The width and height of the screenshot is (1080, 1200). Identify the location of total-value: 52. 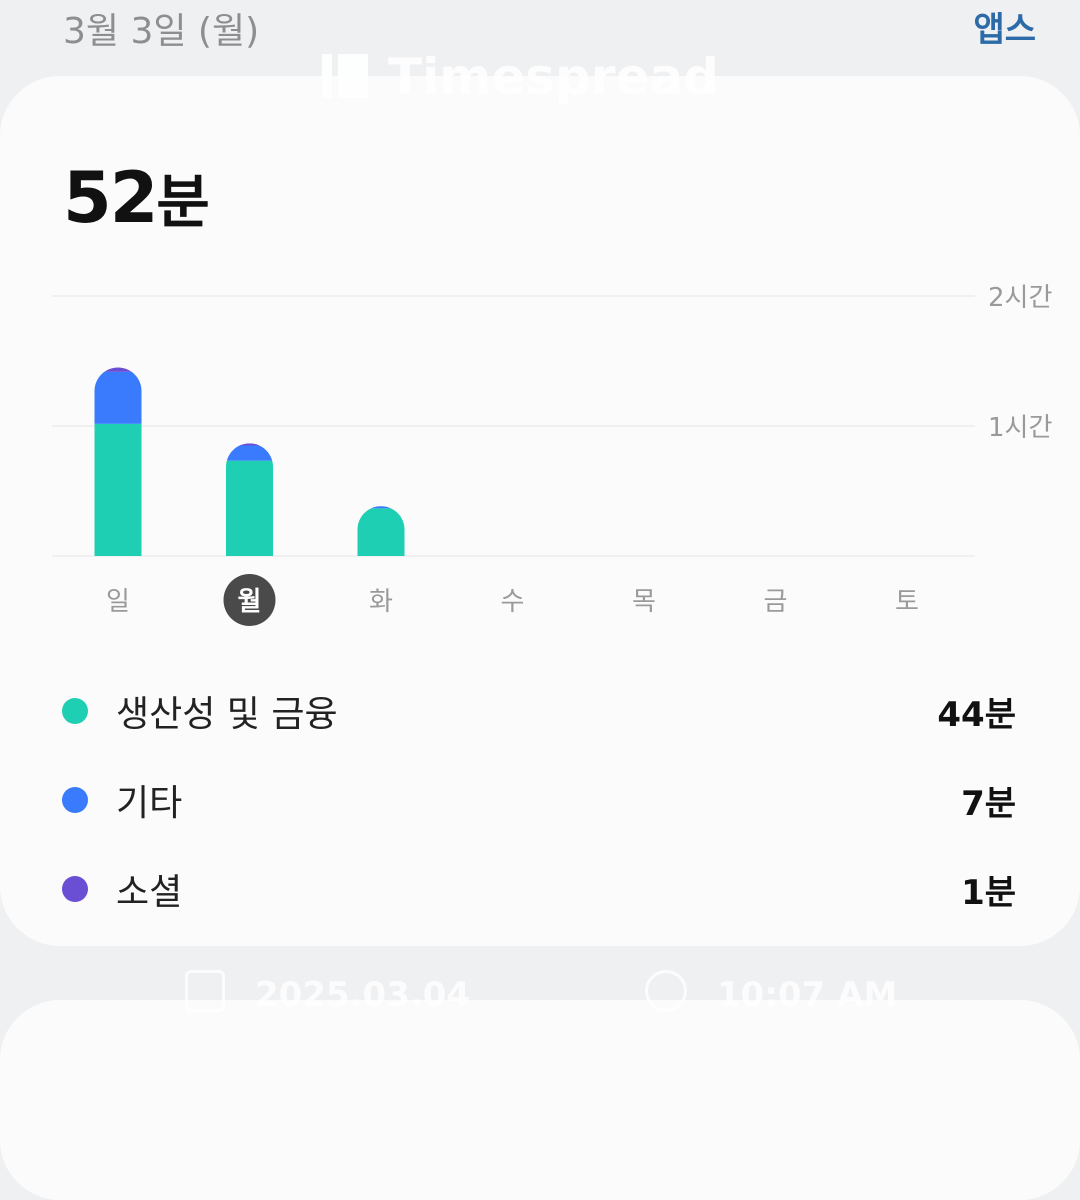
(110, 198).